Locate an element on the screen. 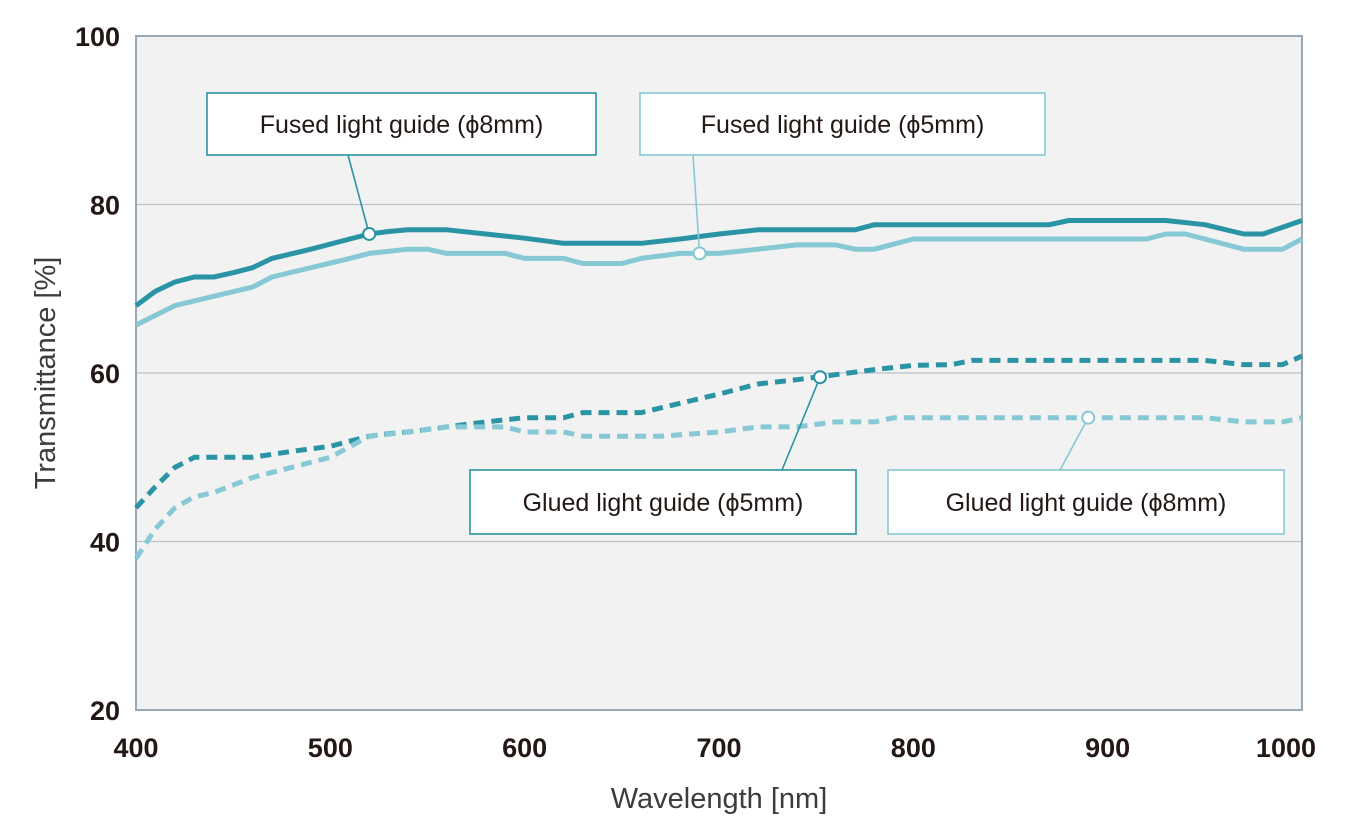 The image size is (1371, 835). y-tick-label: 100 is located at coordinates (97, 37).